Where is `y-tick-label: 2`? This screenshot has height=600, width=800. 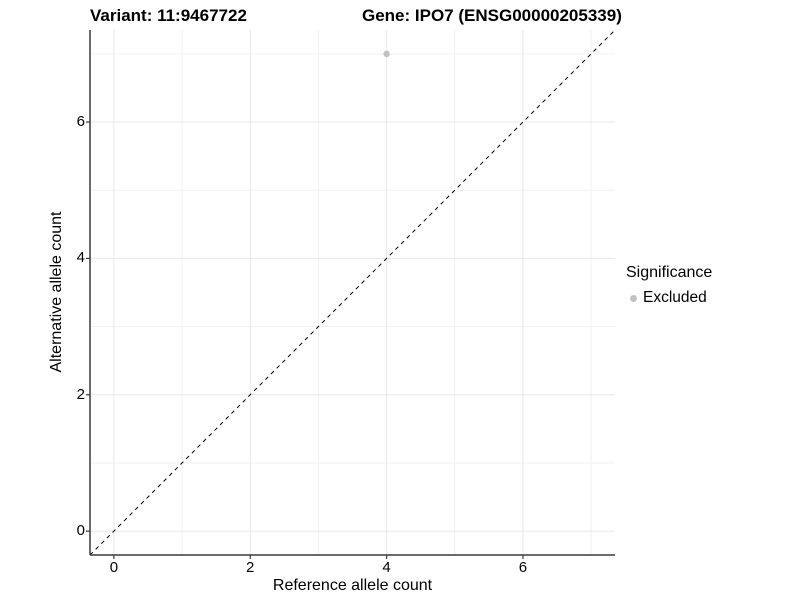
y-tick-label: 2 is located at coordinates (80, 394).